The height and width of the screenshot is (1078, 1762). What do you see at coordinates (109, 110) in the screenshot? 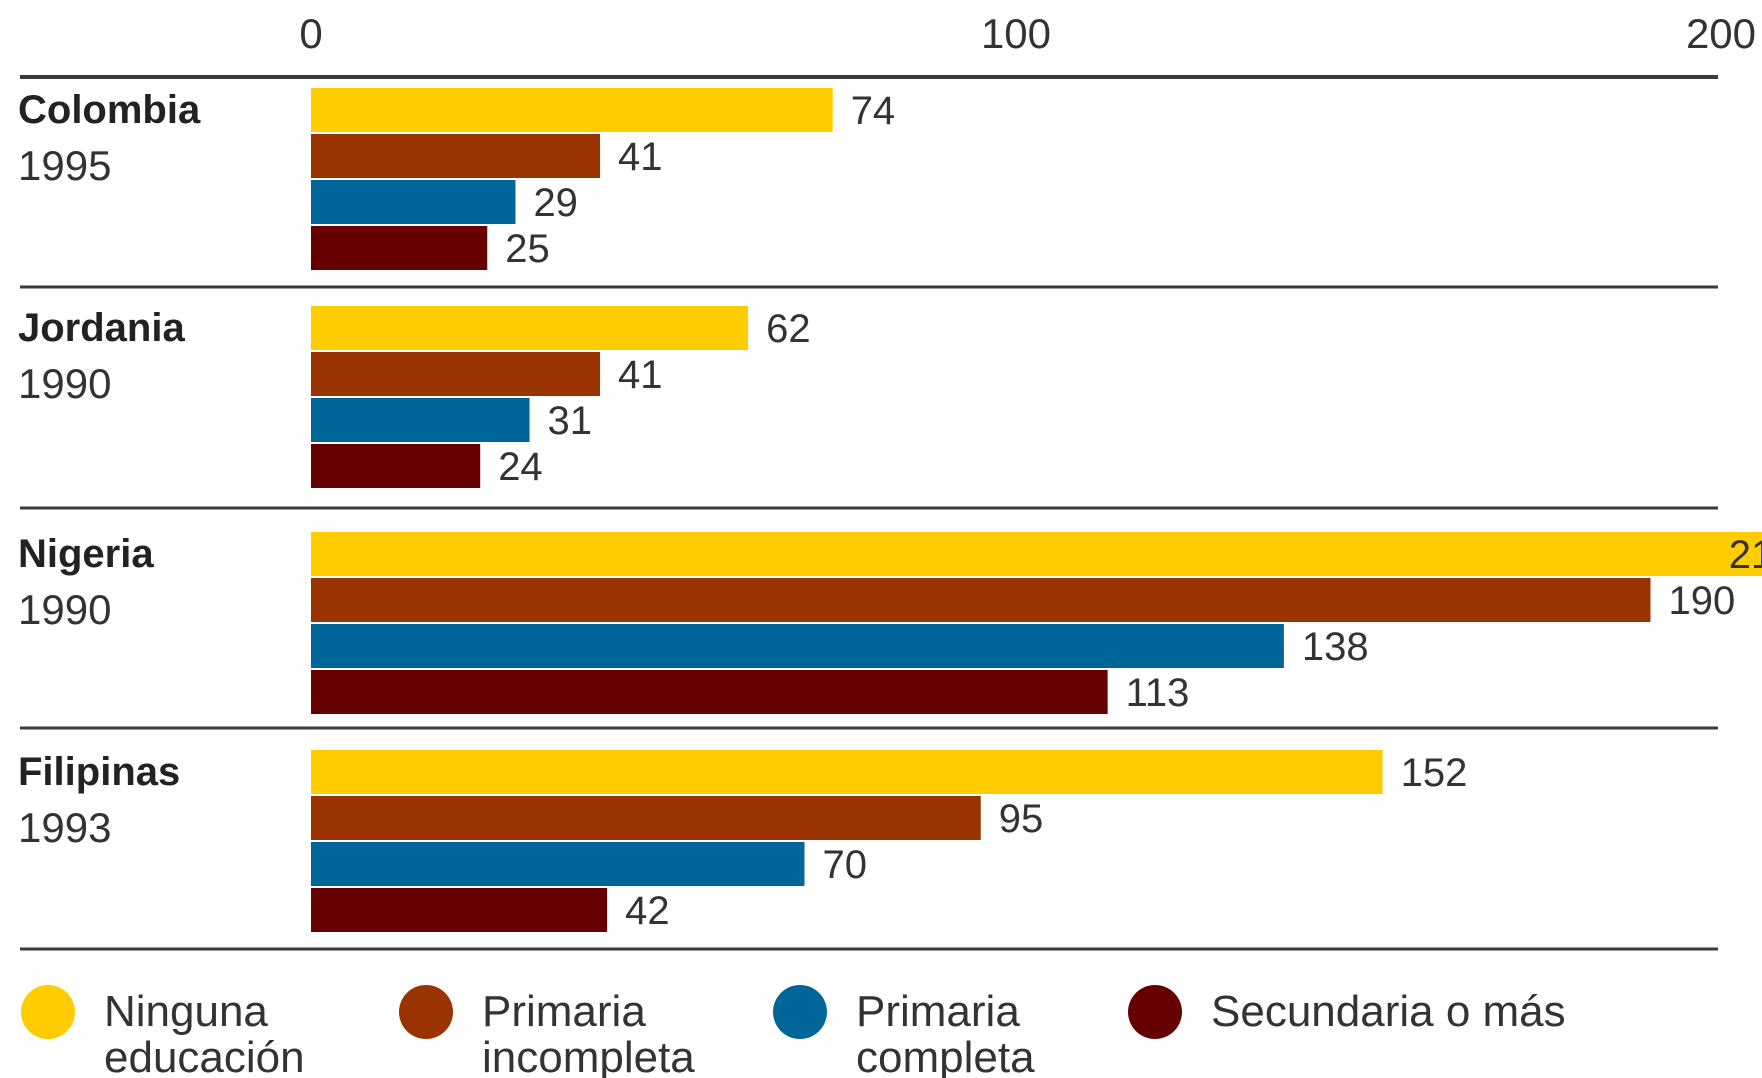
I see `country-label-colombia: Colombia` at bounding box center [109, 110].